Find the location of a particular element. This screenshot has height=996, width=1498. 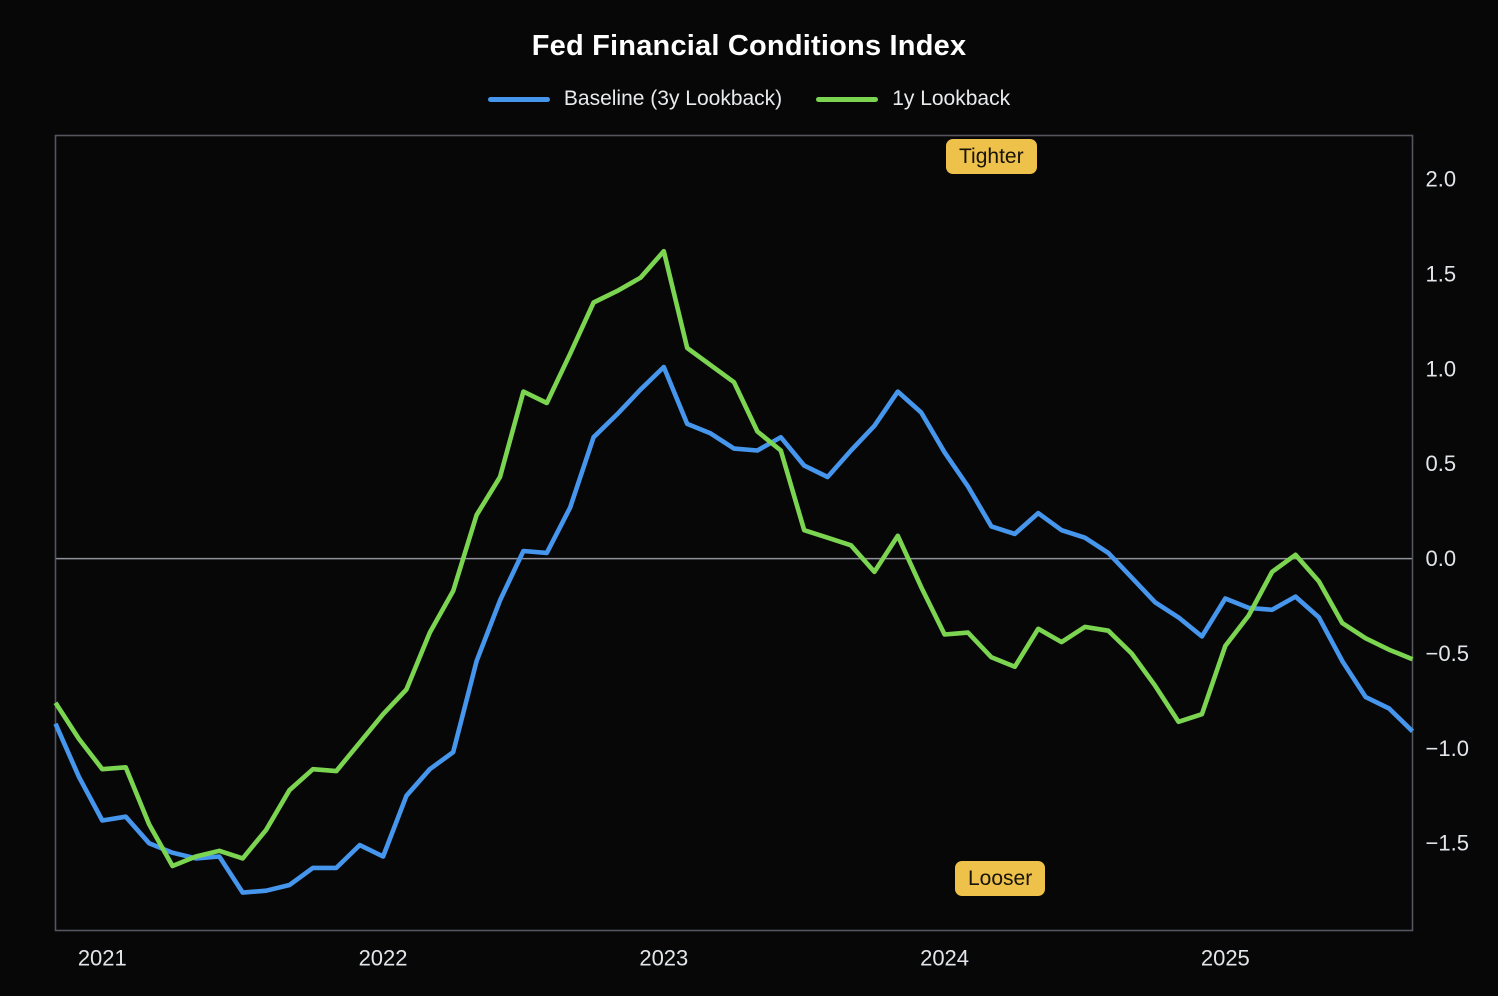

y-axis-tick-label: 1.0 is located at coordinates (1441, 368).